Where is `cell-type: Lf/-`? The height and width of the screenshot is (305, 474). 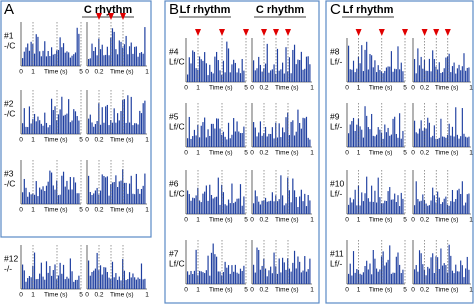 cell-type: Lf/- is located at coordinates (336, 193).